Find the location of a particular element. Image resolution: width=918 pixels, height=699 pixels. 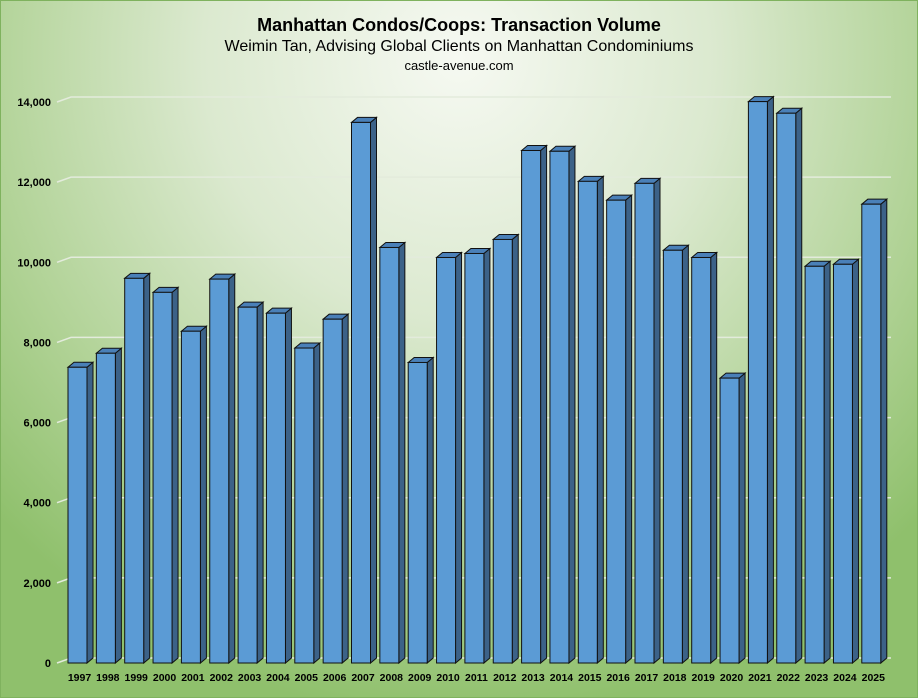

y-tick-label: 14,000 is located at coordinates (34, 103).